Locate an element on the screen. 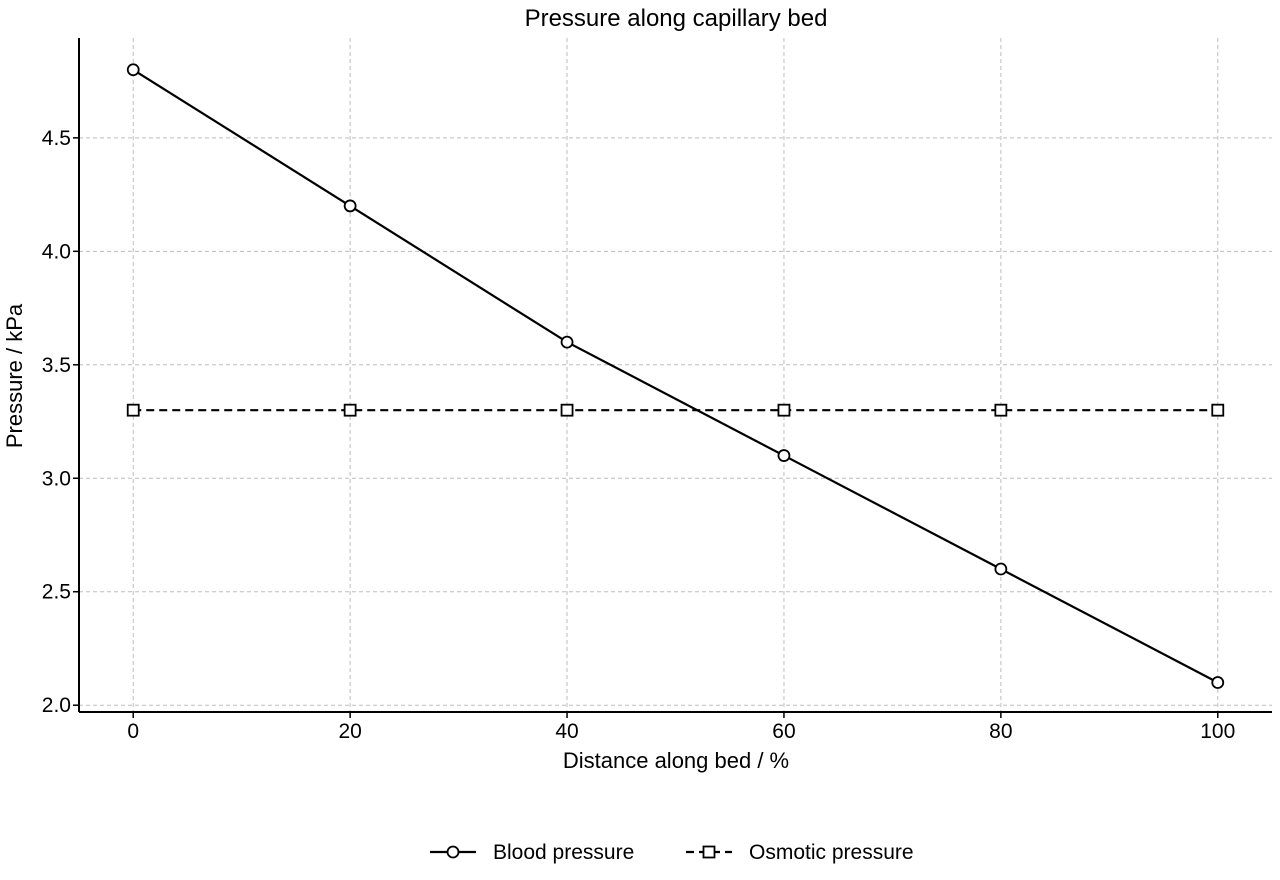  x-tick-label: 60 is located at coordinates (783, 731).